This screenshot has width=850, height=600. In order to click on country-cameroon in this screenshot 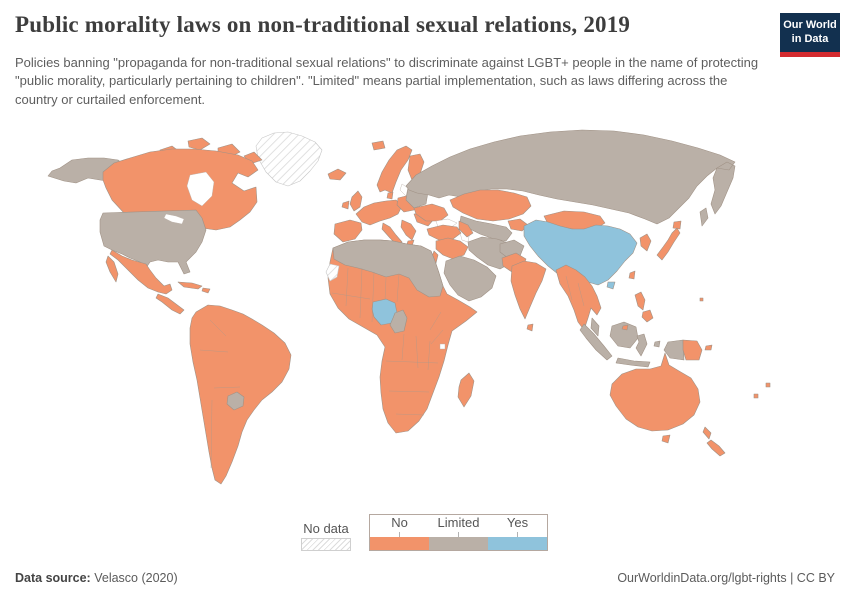, I will do `click(398, 321)`.